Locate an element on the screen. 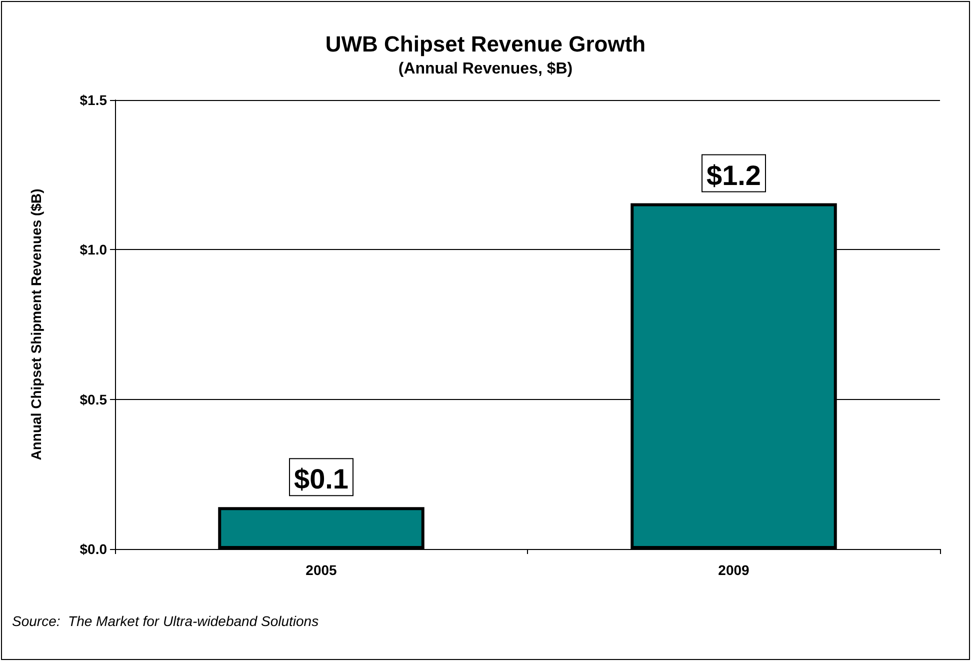  y-tick-label: $0.5 is located at coordinates (94, 399).